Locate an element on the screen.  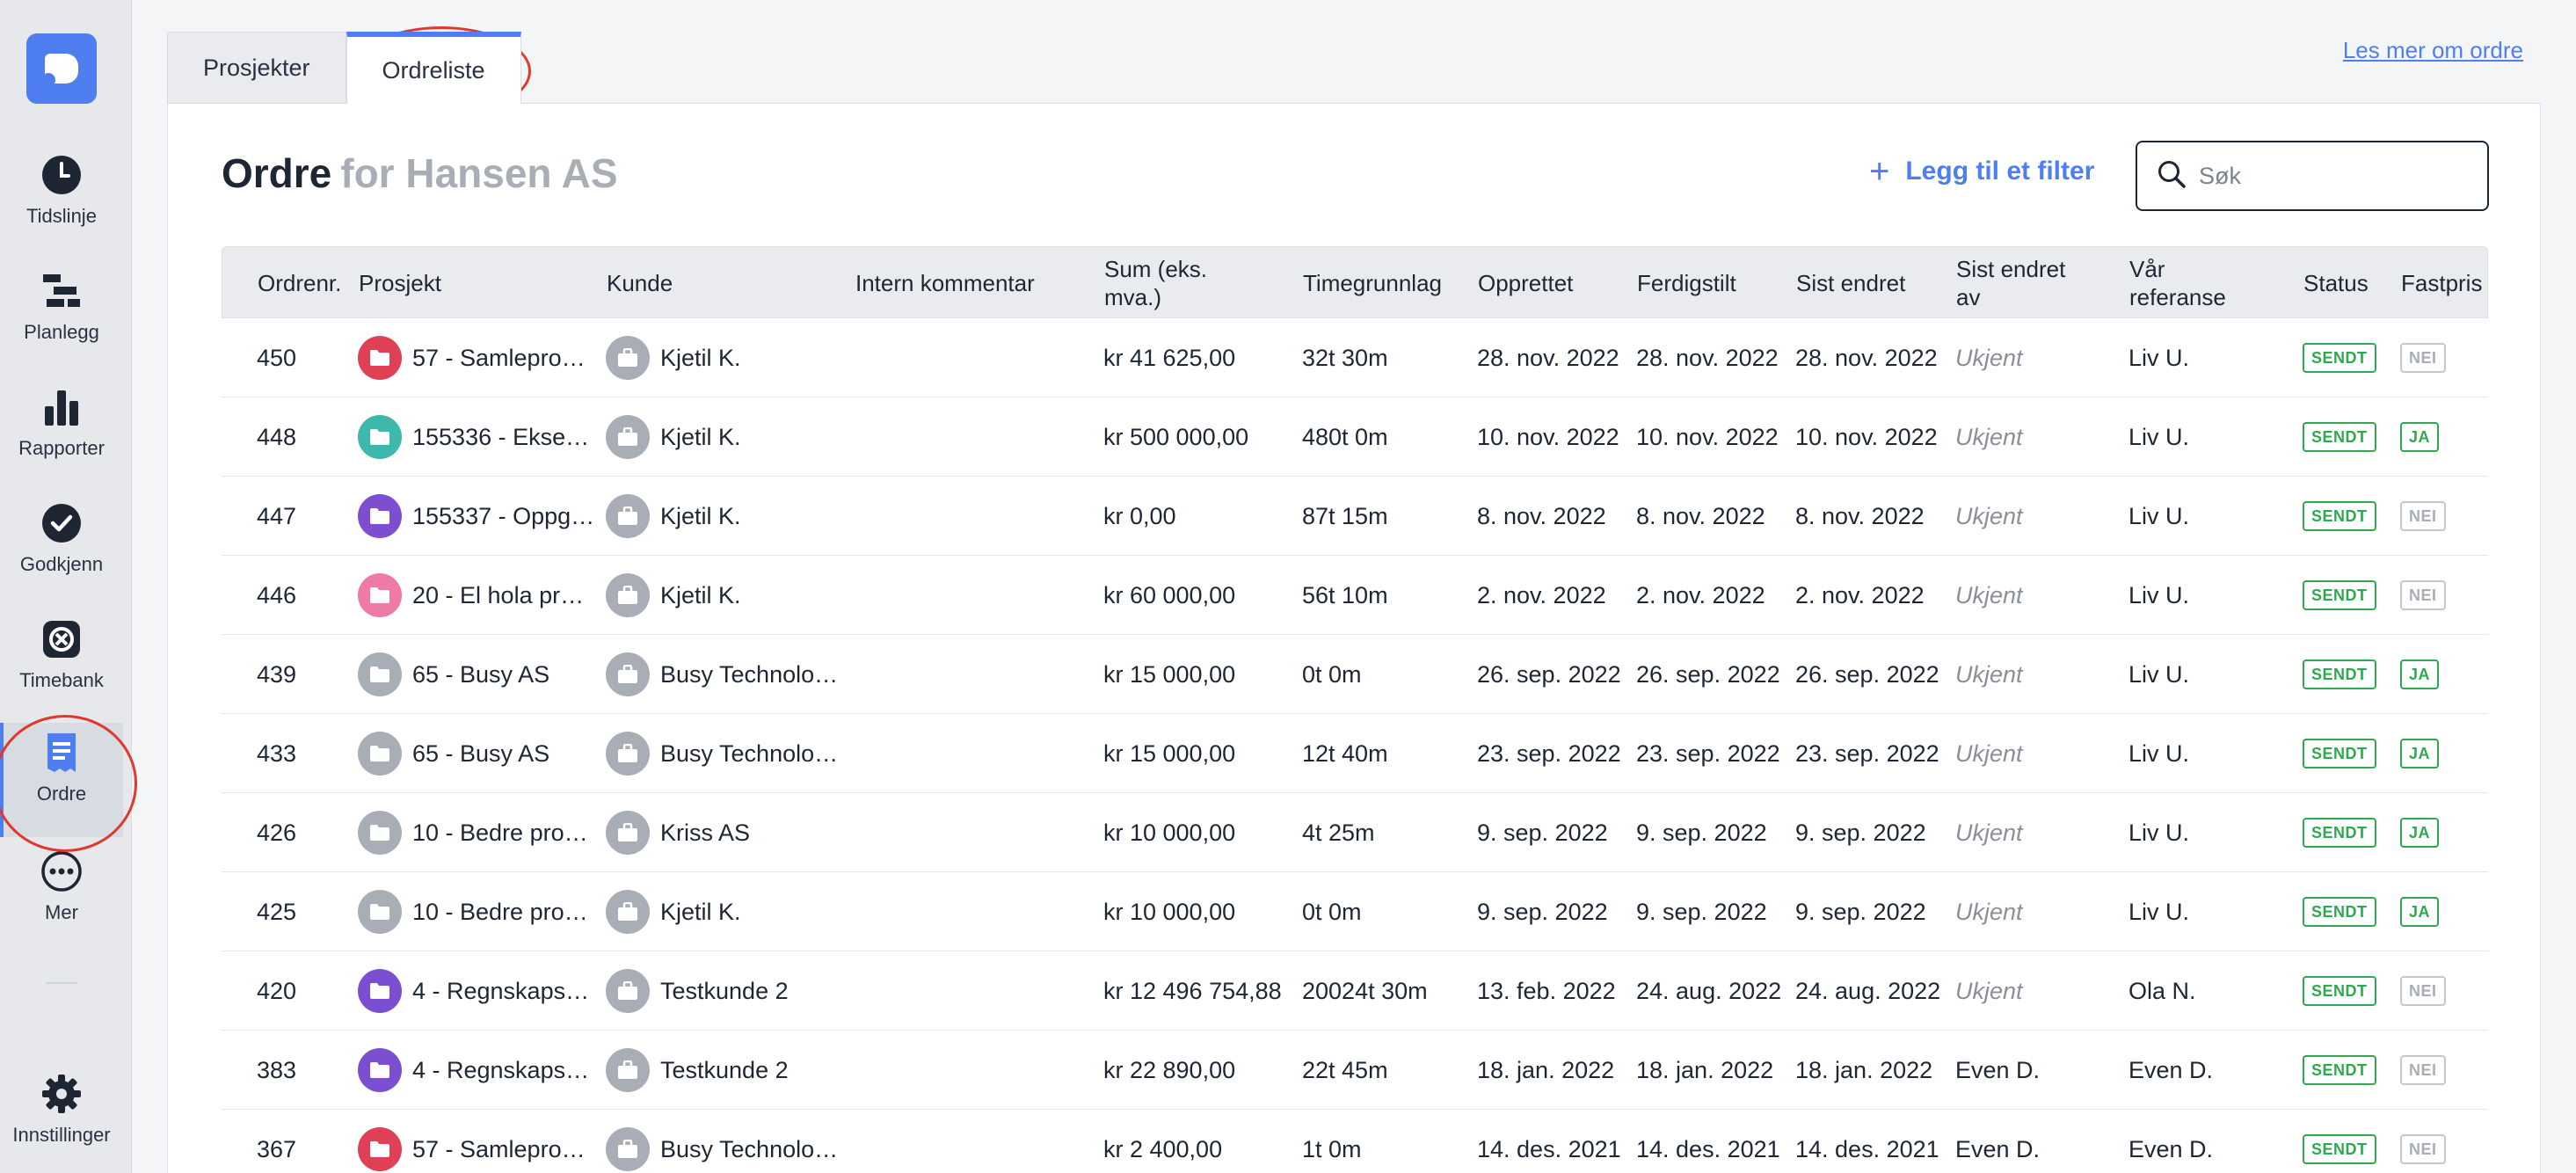
sidebar-item-timebank: Timebank is located at coordinates (61, 662).